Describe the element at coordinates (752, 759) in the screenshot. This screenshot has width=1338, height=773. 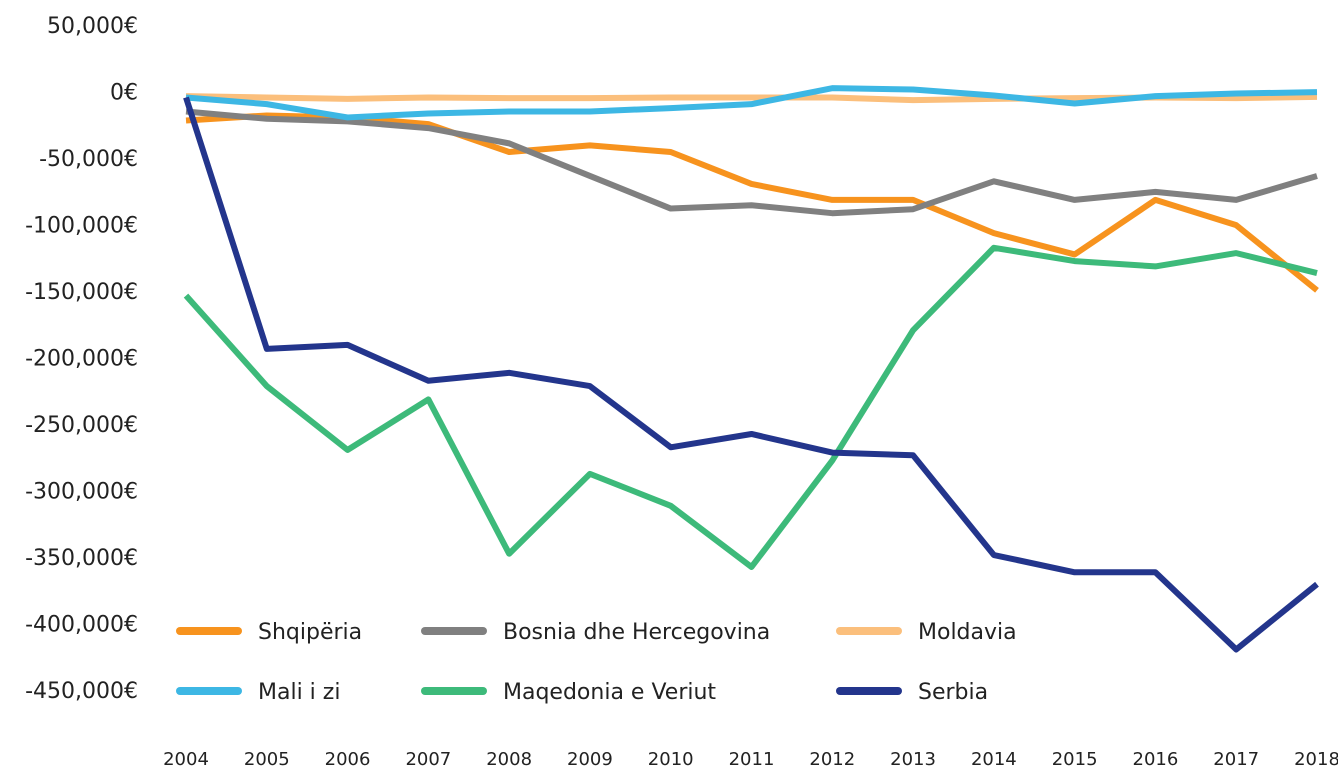
I see `x-tick-label: 2011` at that location.